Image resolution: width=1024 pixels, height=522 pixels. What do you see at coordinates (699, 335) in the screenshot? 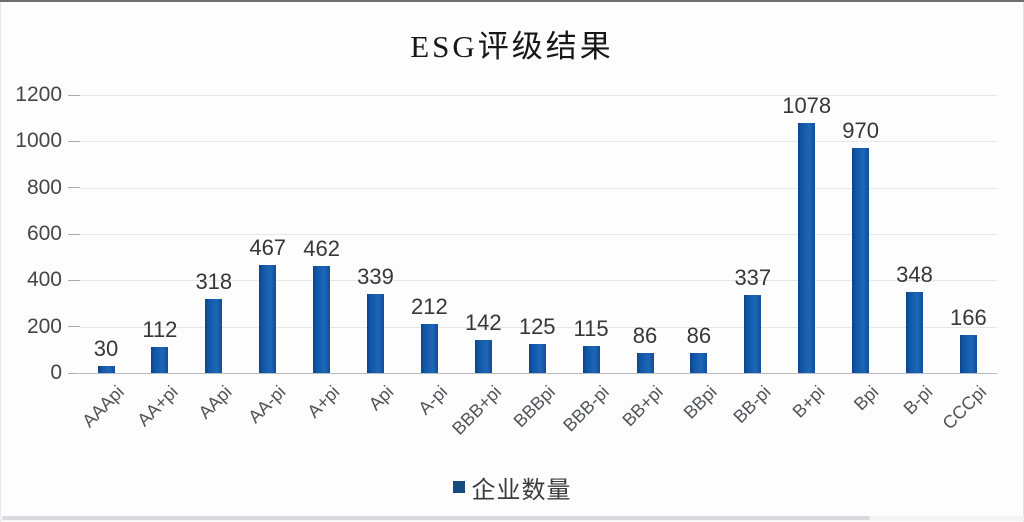
I see `bar-value-label-BBpi: 86` at bounding box center [699, 335].